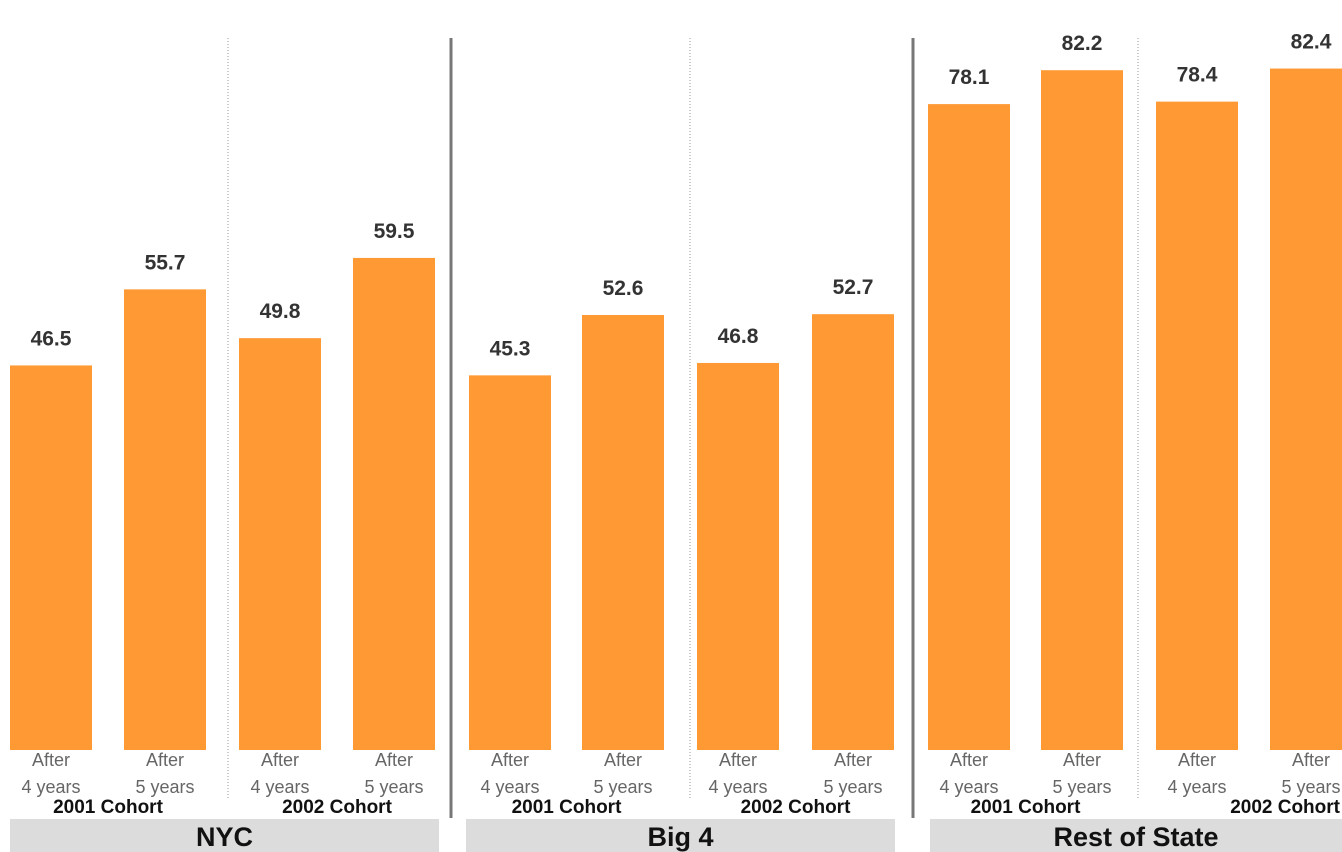 Image resolution: width=1342 pixels, height=852 pixels. I want to click on cohort-label-2: 2002 Cohort, so click(337, 807).